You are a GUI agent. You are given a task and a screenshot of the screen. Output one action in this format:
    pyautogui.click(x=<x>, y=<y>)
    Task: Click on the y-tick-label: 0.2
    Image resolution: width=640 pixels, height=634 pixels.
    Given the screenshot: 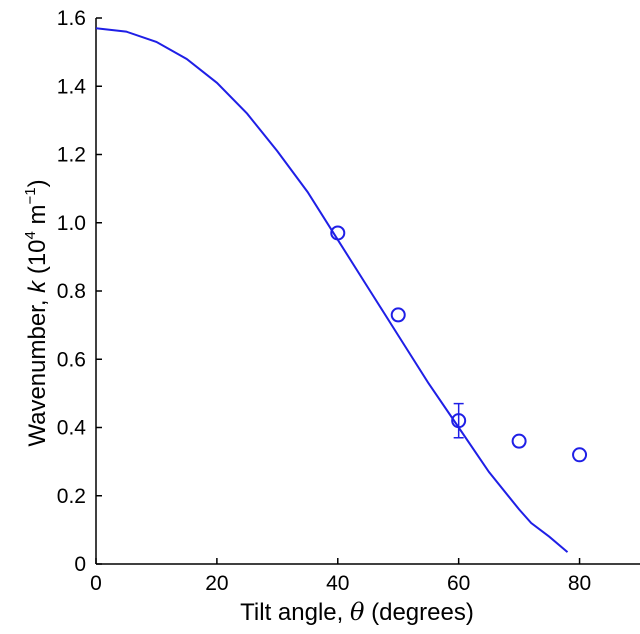 What is the action you would take?
    pyautogui.click(x=71, y=496)
    